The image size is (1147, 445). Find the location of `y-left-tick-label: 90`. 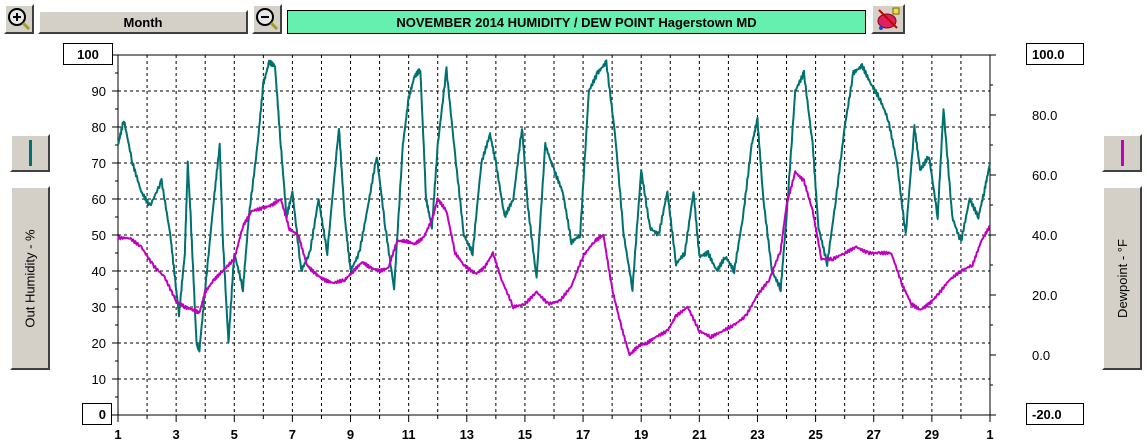

y-left-tick-label: 90 is located at coordinates (99, 91).